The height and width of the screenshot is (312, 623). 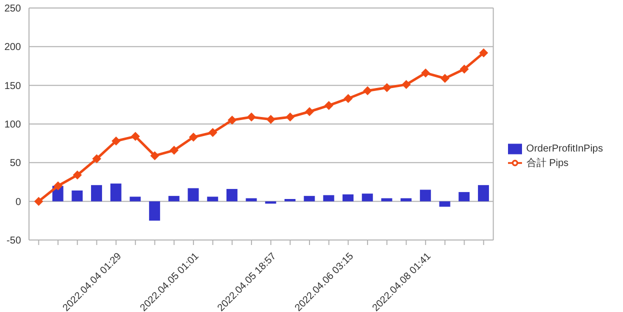 What do you see at coordinates (14, 241) in the screenshot?
I see `y-tick-label: -50` at bounding box center [14, 241].